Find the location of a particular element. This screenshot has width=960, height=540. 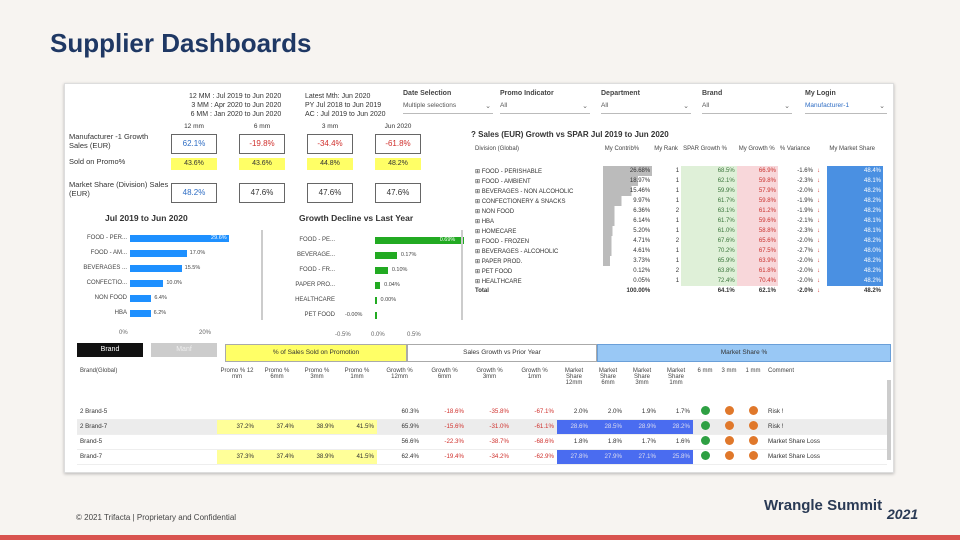

bar-row: BEVERAGES ... 15.5% is located at coordinates (155, 268).